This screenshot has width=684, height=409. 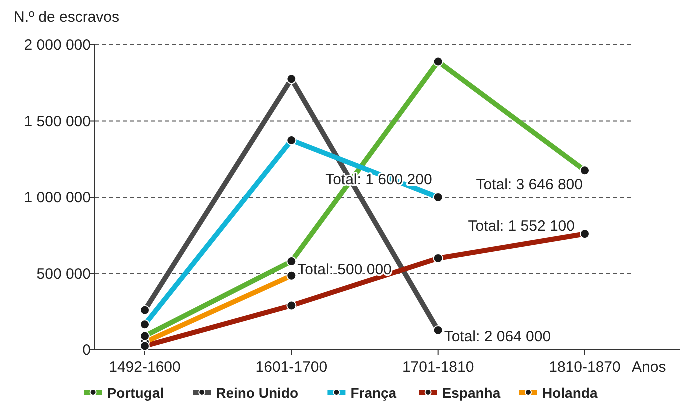 I want to click on x-tick-label: 1601-1700, so click(x=292, y=367).